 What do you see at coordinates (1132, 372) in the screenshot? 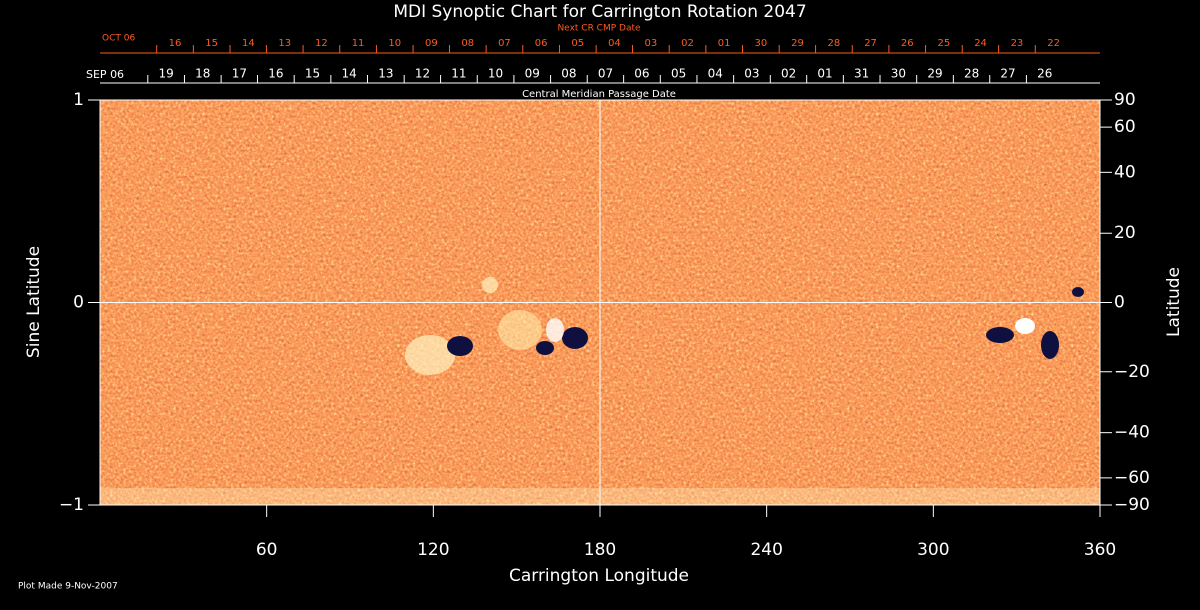
I see `y2-tick-label: −20` at bounding box center [1132, 372].